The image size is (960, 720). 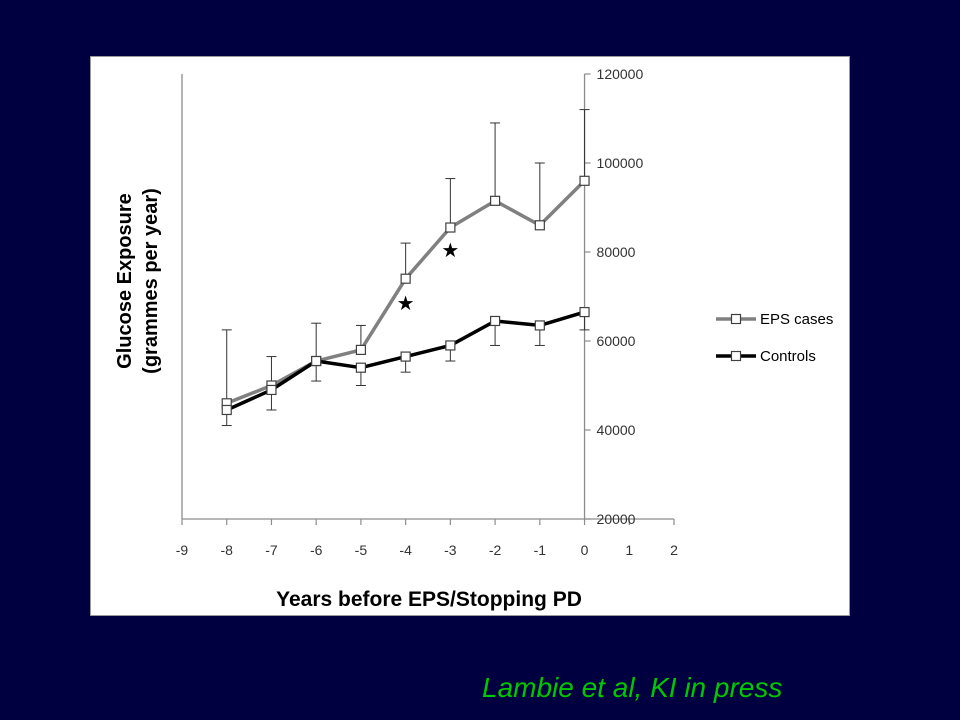 I want to click on x-tick-label: -1, so click(x=540, y=550).